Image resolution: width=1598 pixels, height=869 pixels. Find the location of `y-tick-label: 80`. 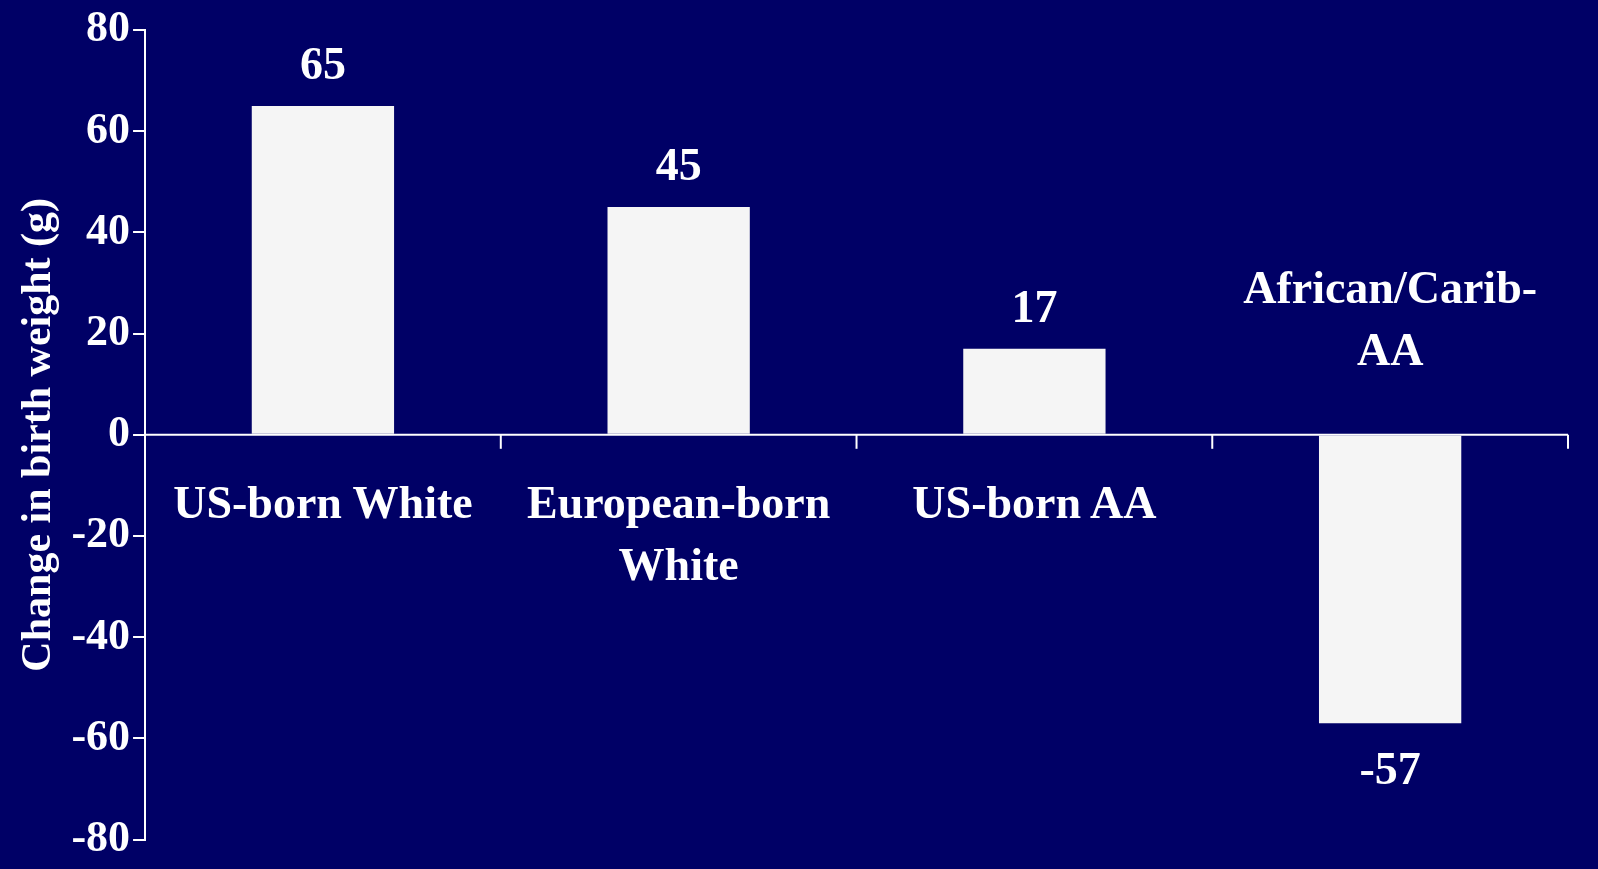

y-tick-label: 80 is located at coordinates (108, 27).